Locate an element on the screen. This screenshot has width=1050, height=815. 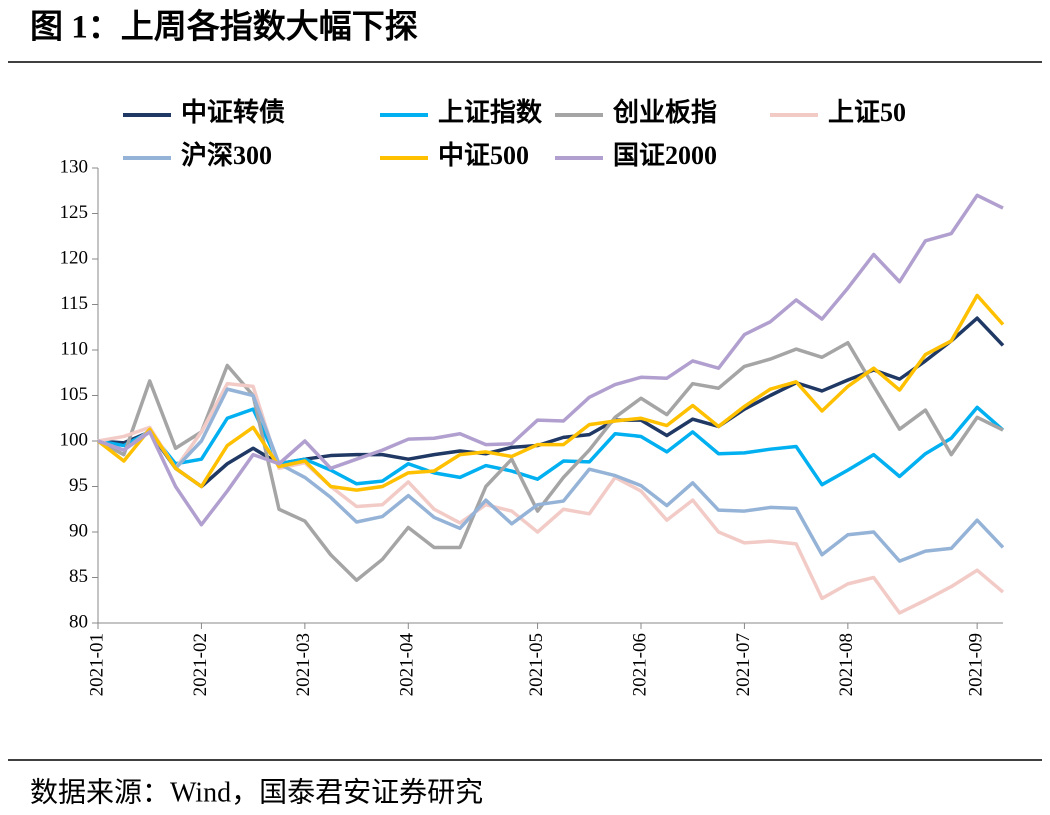
y-tick-label: 90 is located at coordinates (78, 530).